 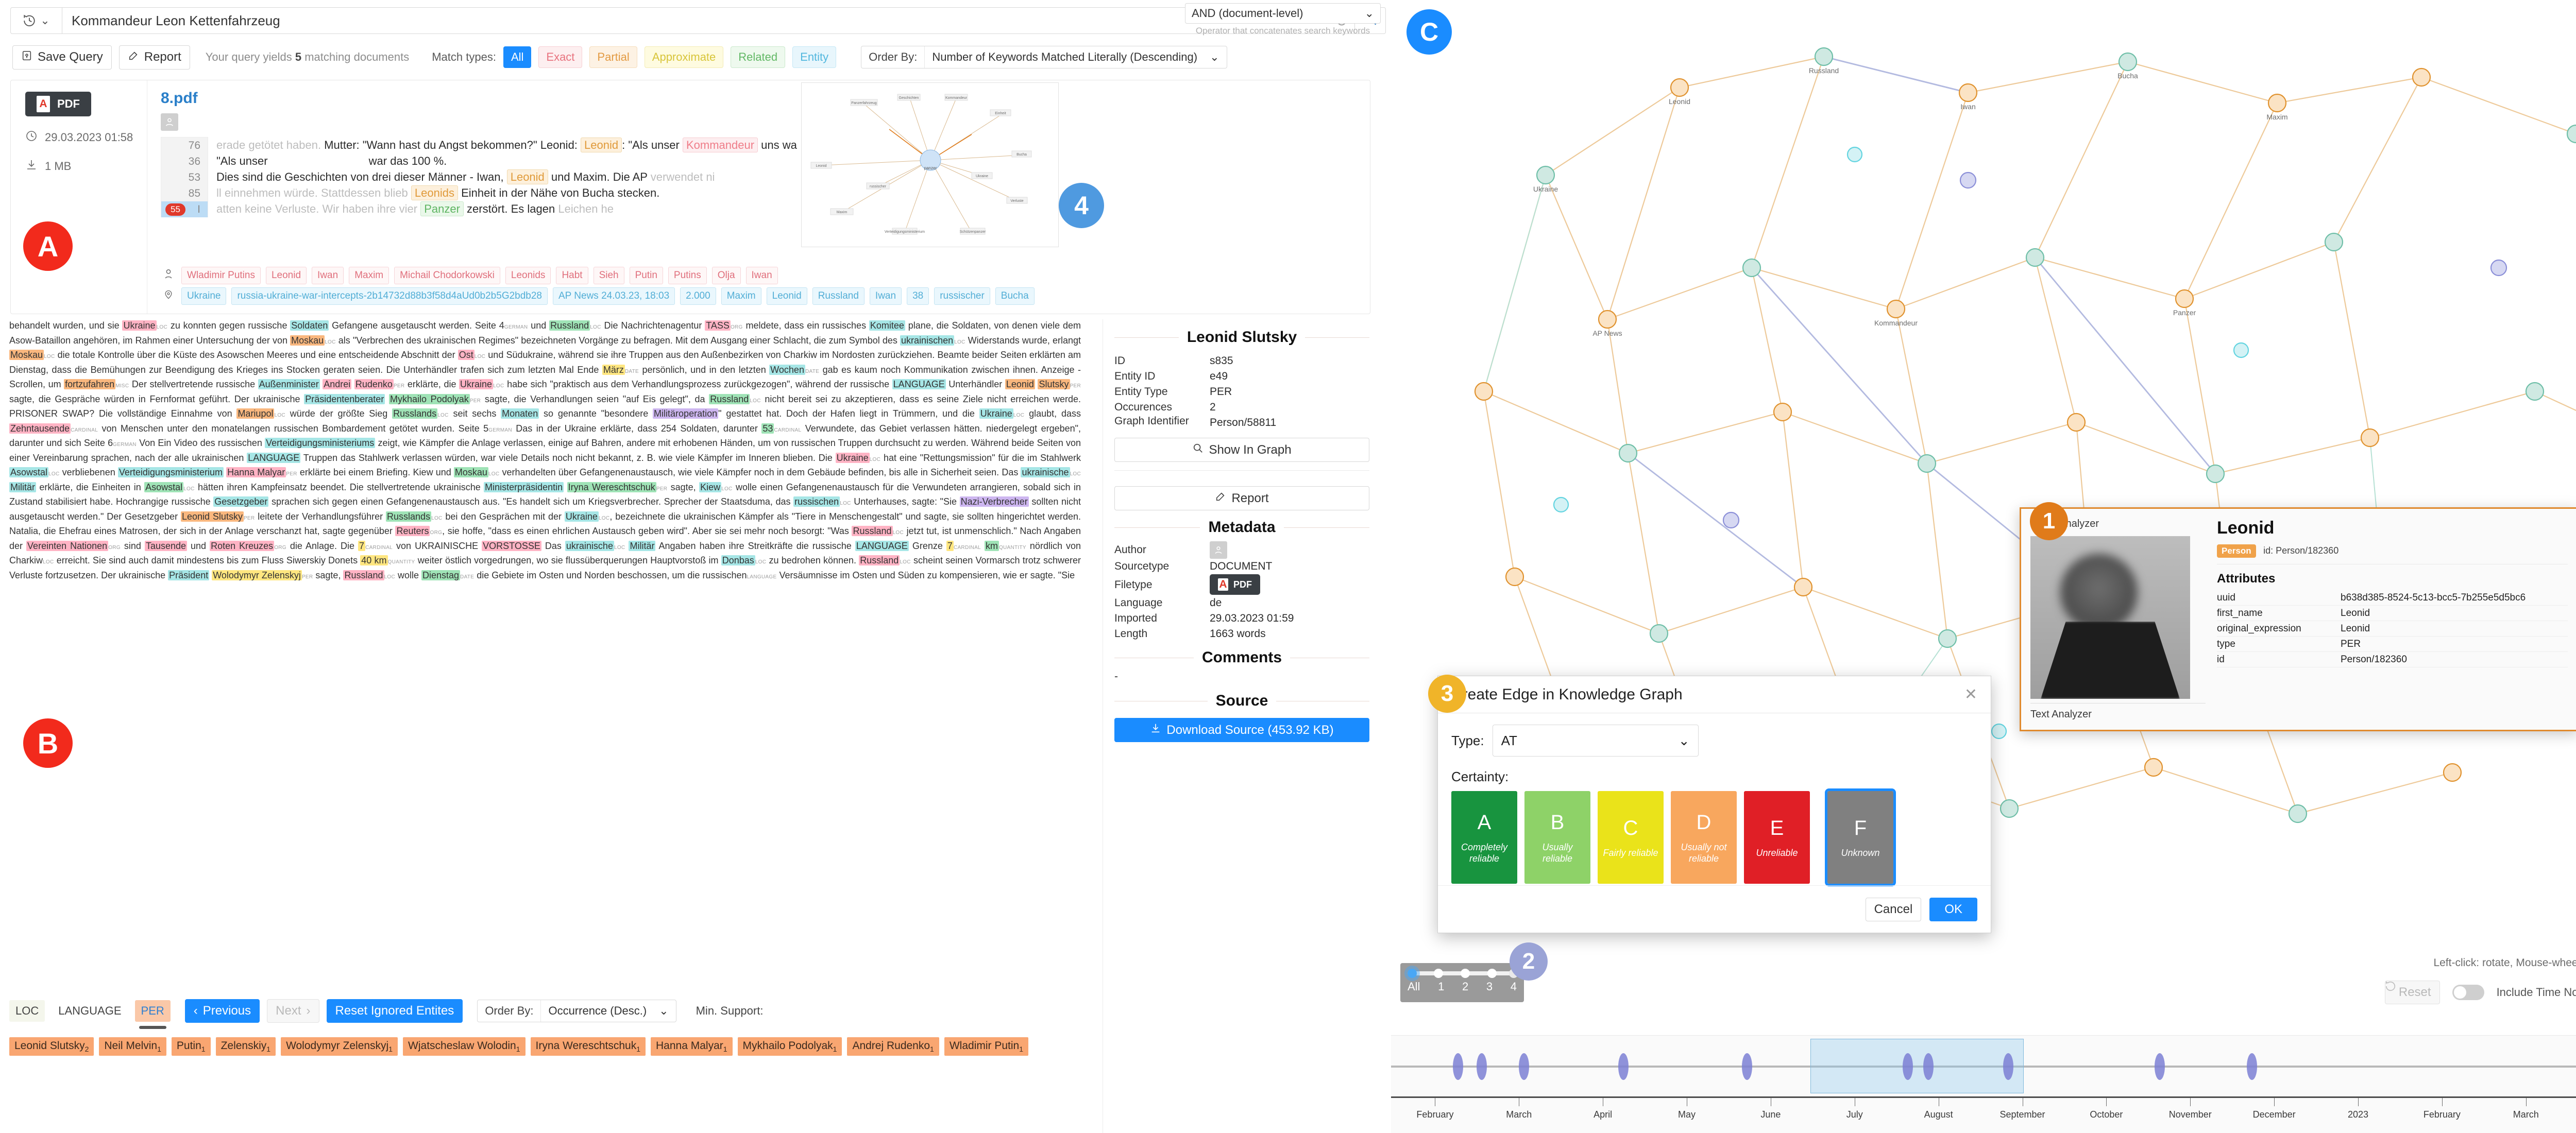 What do you see at coordinates (726, 275) in the screenshot?
I see `person-tag: Olja` at bounding box center [726, 275].